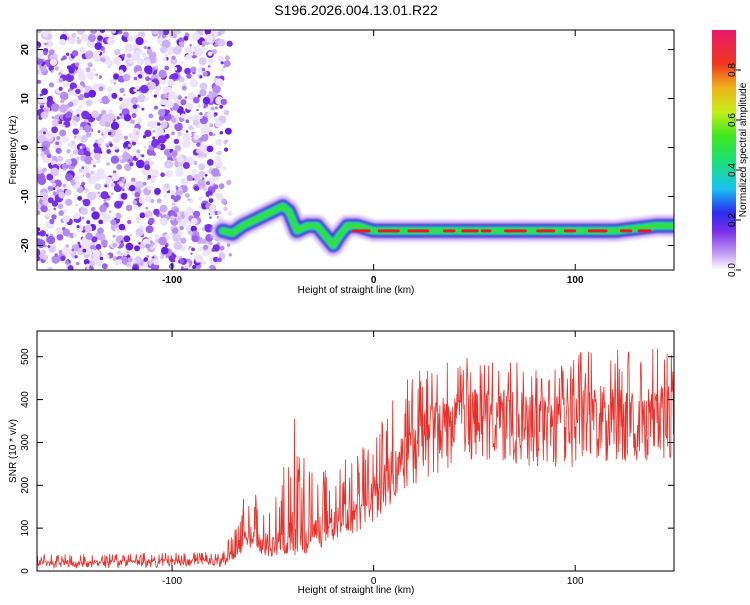 The image size is (750, 605). I want to click on bottom-x-axis-label: Height of straight line (km), so click(356, 590).